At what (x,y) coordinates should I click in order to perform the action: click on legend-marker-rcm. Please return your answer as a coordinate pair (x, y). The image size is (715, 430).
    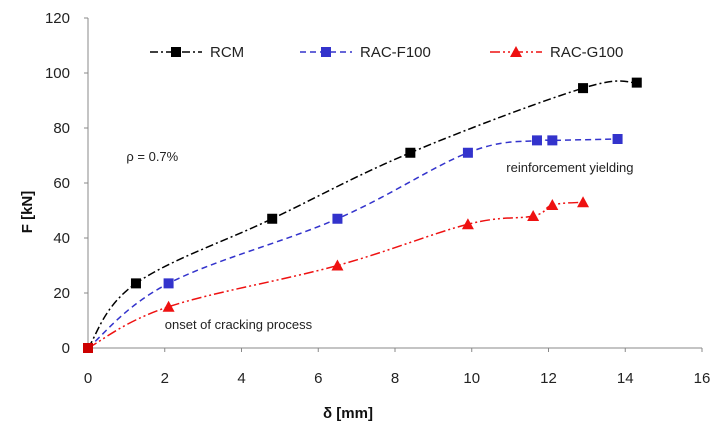
    Looking at the image, I should click on (176, 52).